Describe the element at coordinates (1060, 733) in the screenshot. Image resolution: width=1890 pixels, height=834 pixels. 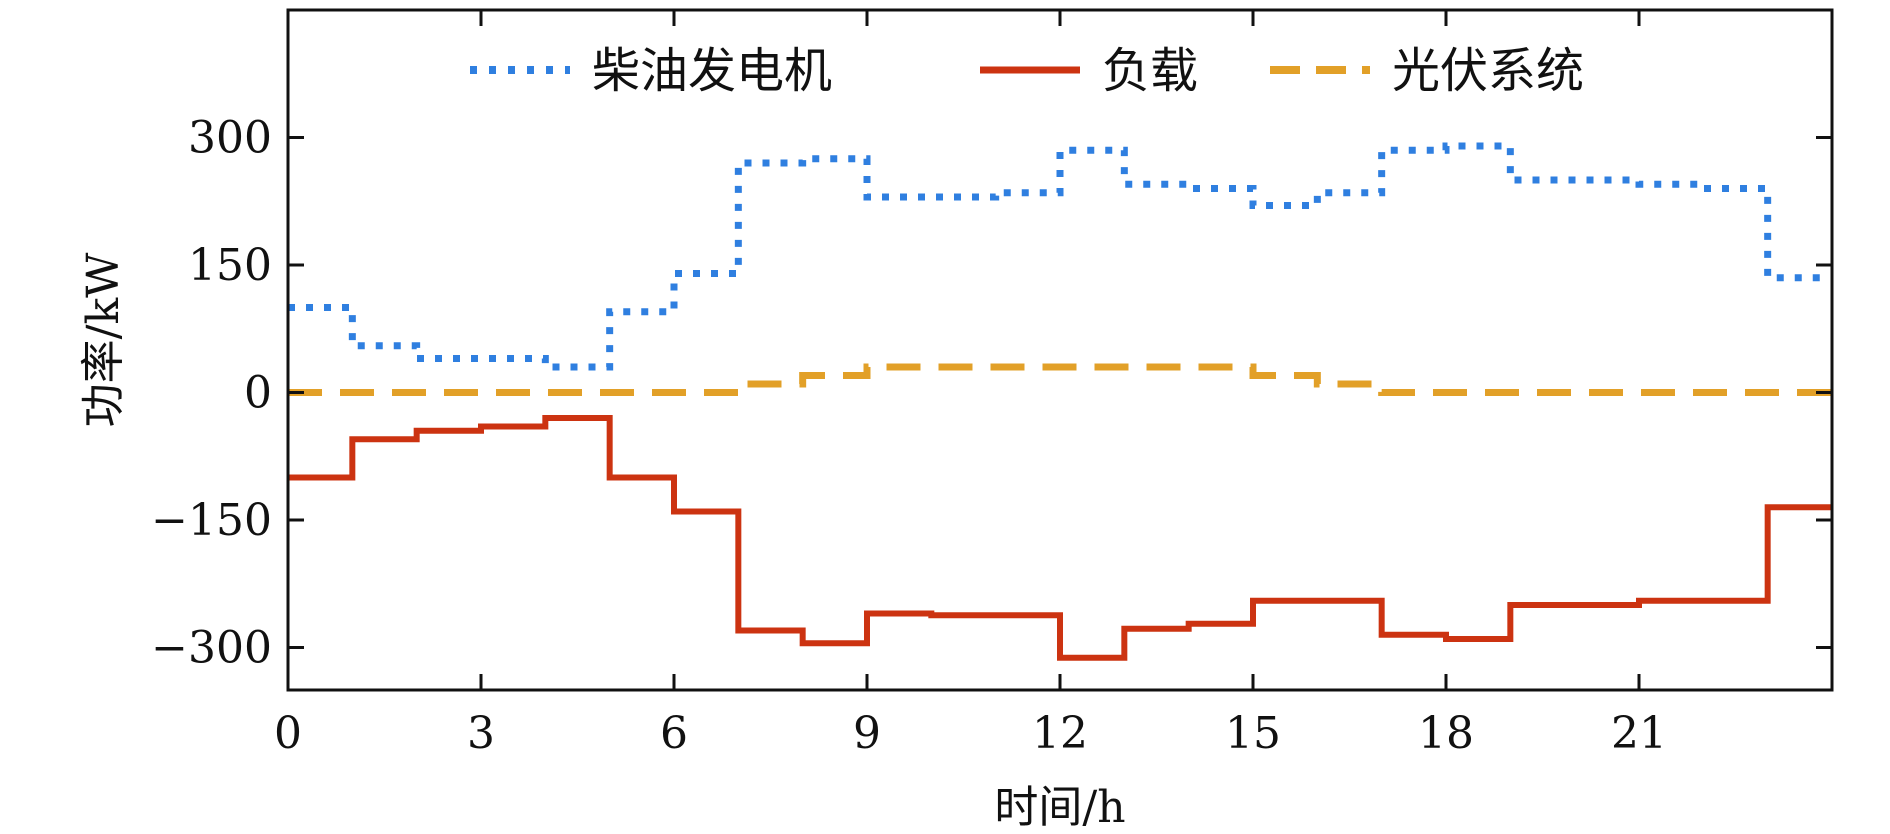
I see `x-tick-label: 12` at that location.